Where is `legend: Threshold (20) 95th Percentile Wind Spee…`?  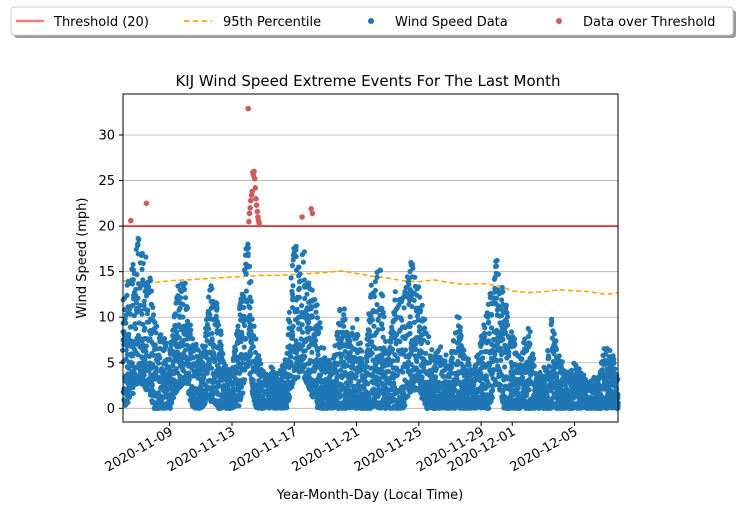
legend: Threshold (20) 95th Percentile Wind Spee… is located at coordinates (373, 22).